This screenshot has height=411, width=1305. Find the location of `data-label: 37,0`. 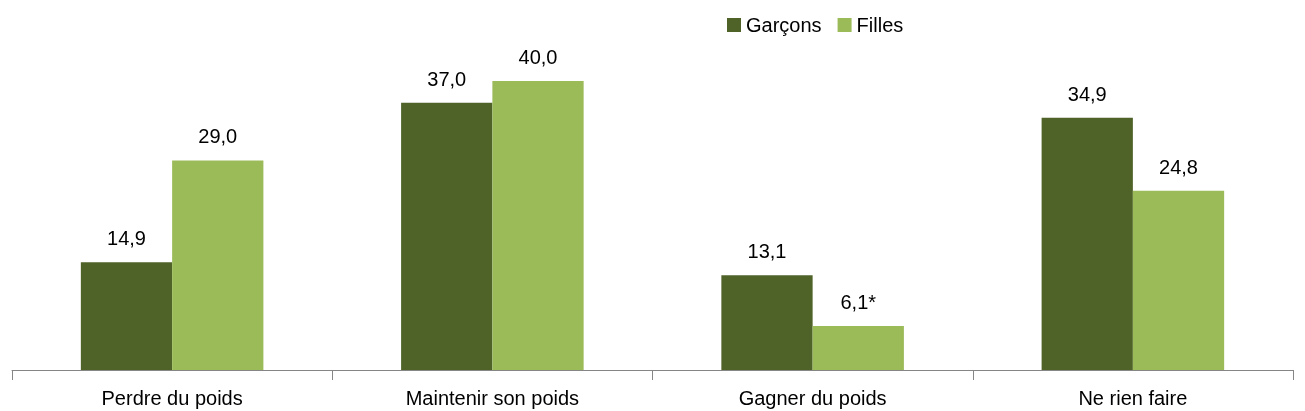

data-label: 37,0 is located at coordinates (447, 78).